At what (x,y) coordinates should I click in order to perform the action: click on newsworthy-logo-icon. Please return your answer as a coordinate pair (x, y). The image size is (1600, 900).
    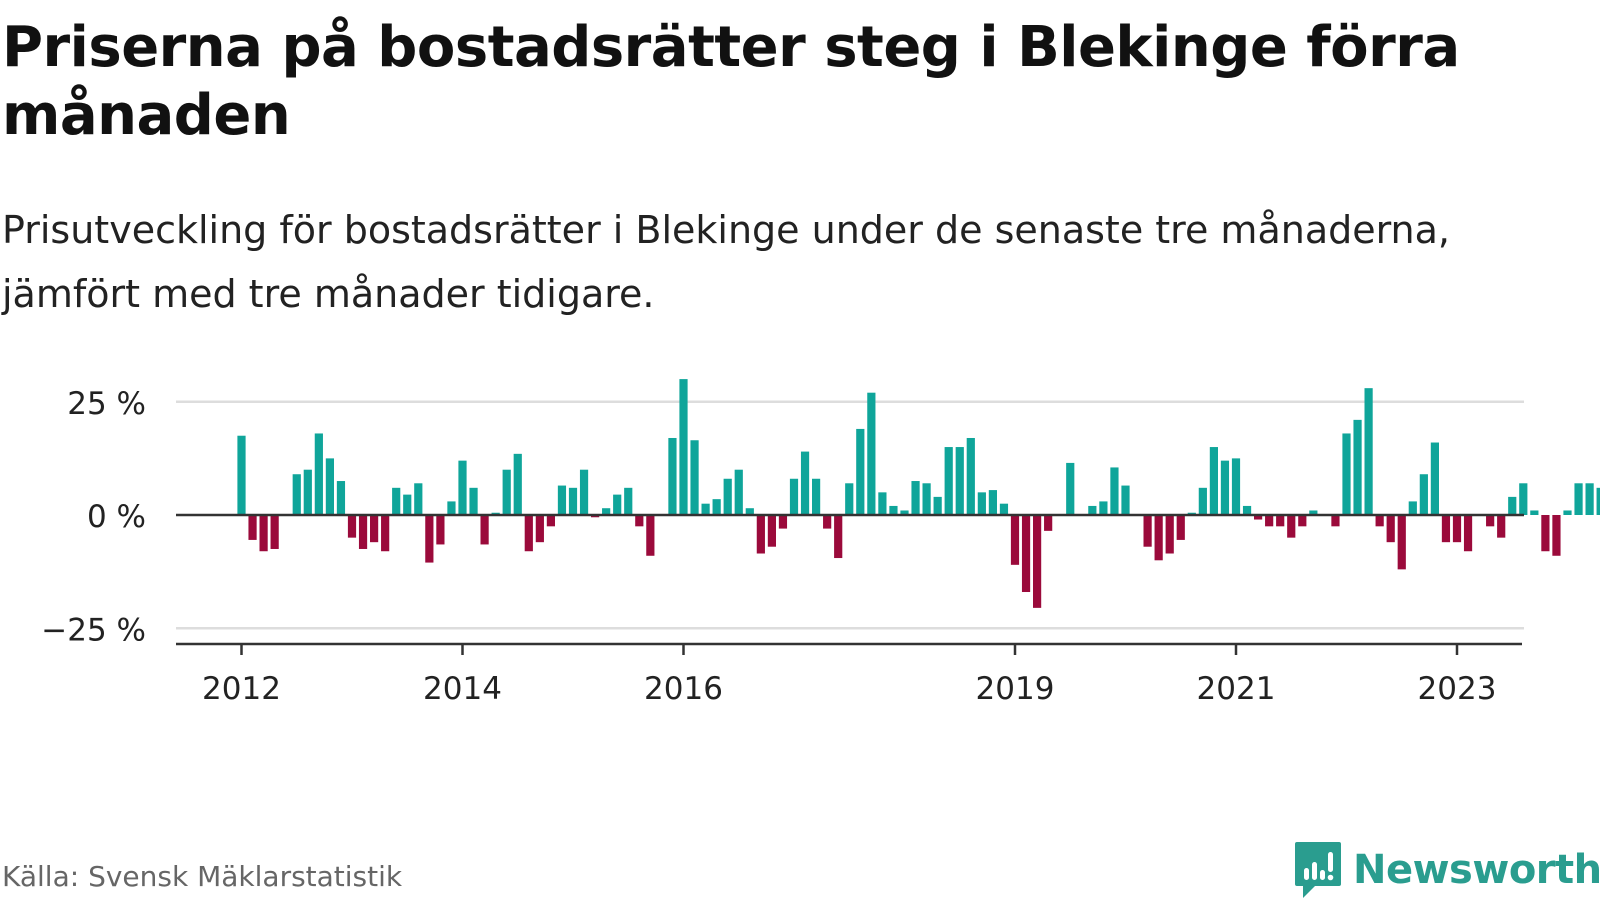
    Looking at the image, I should click on (1318, 870).